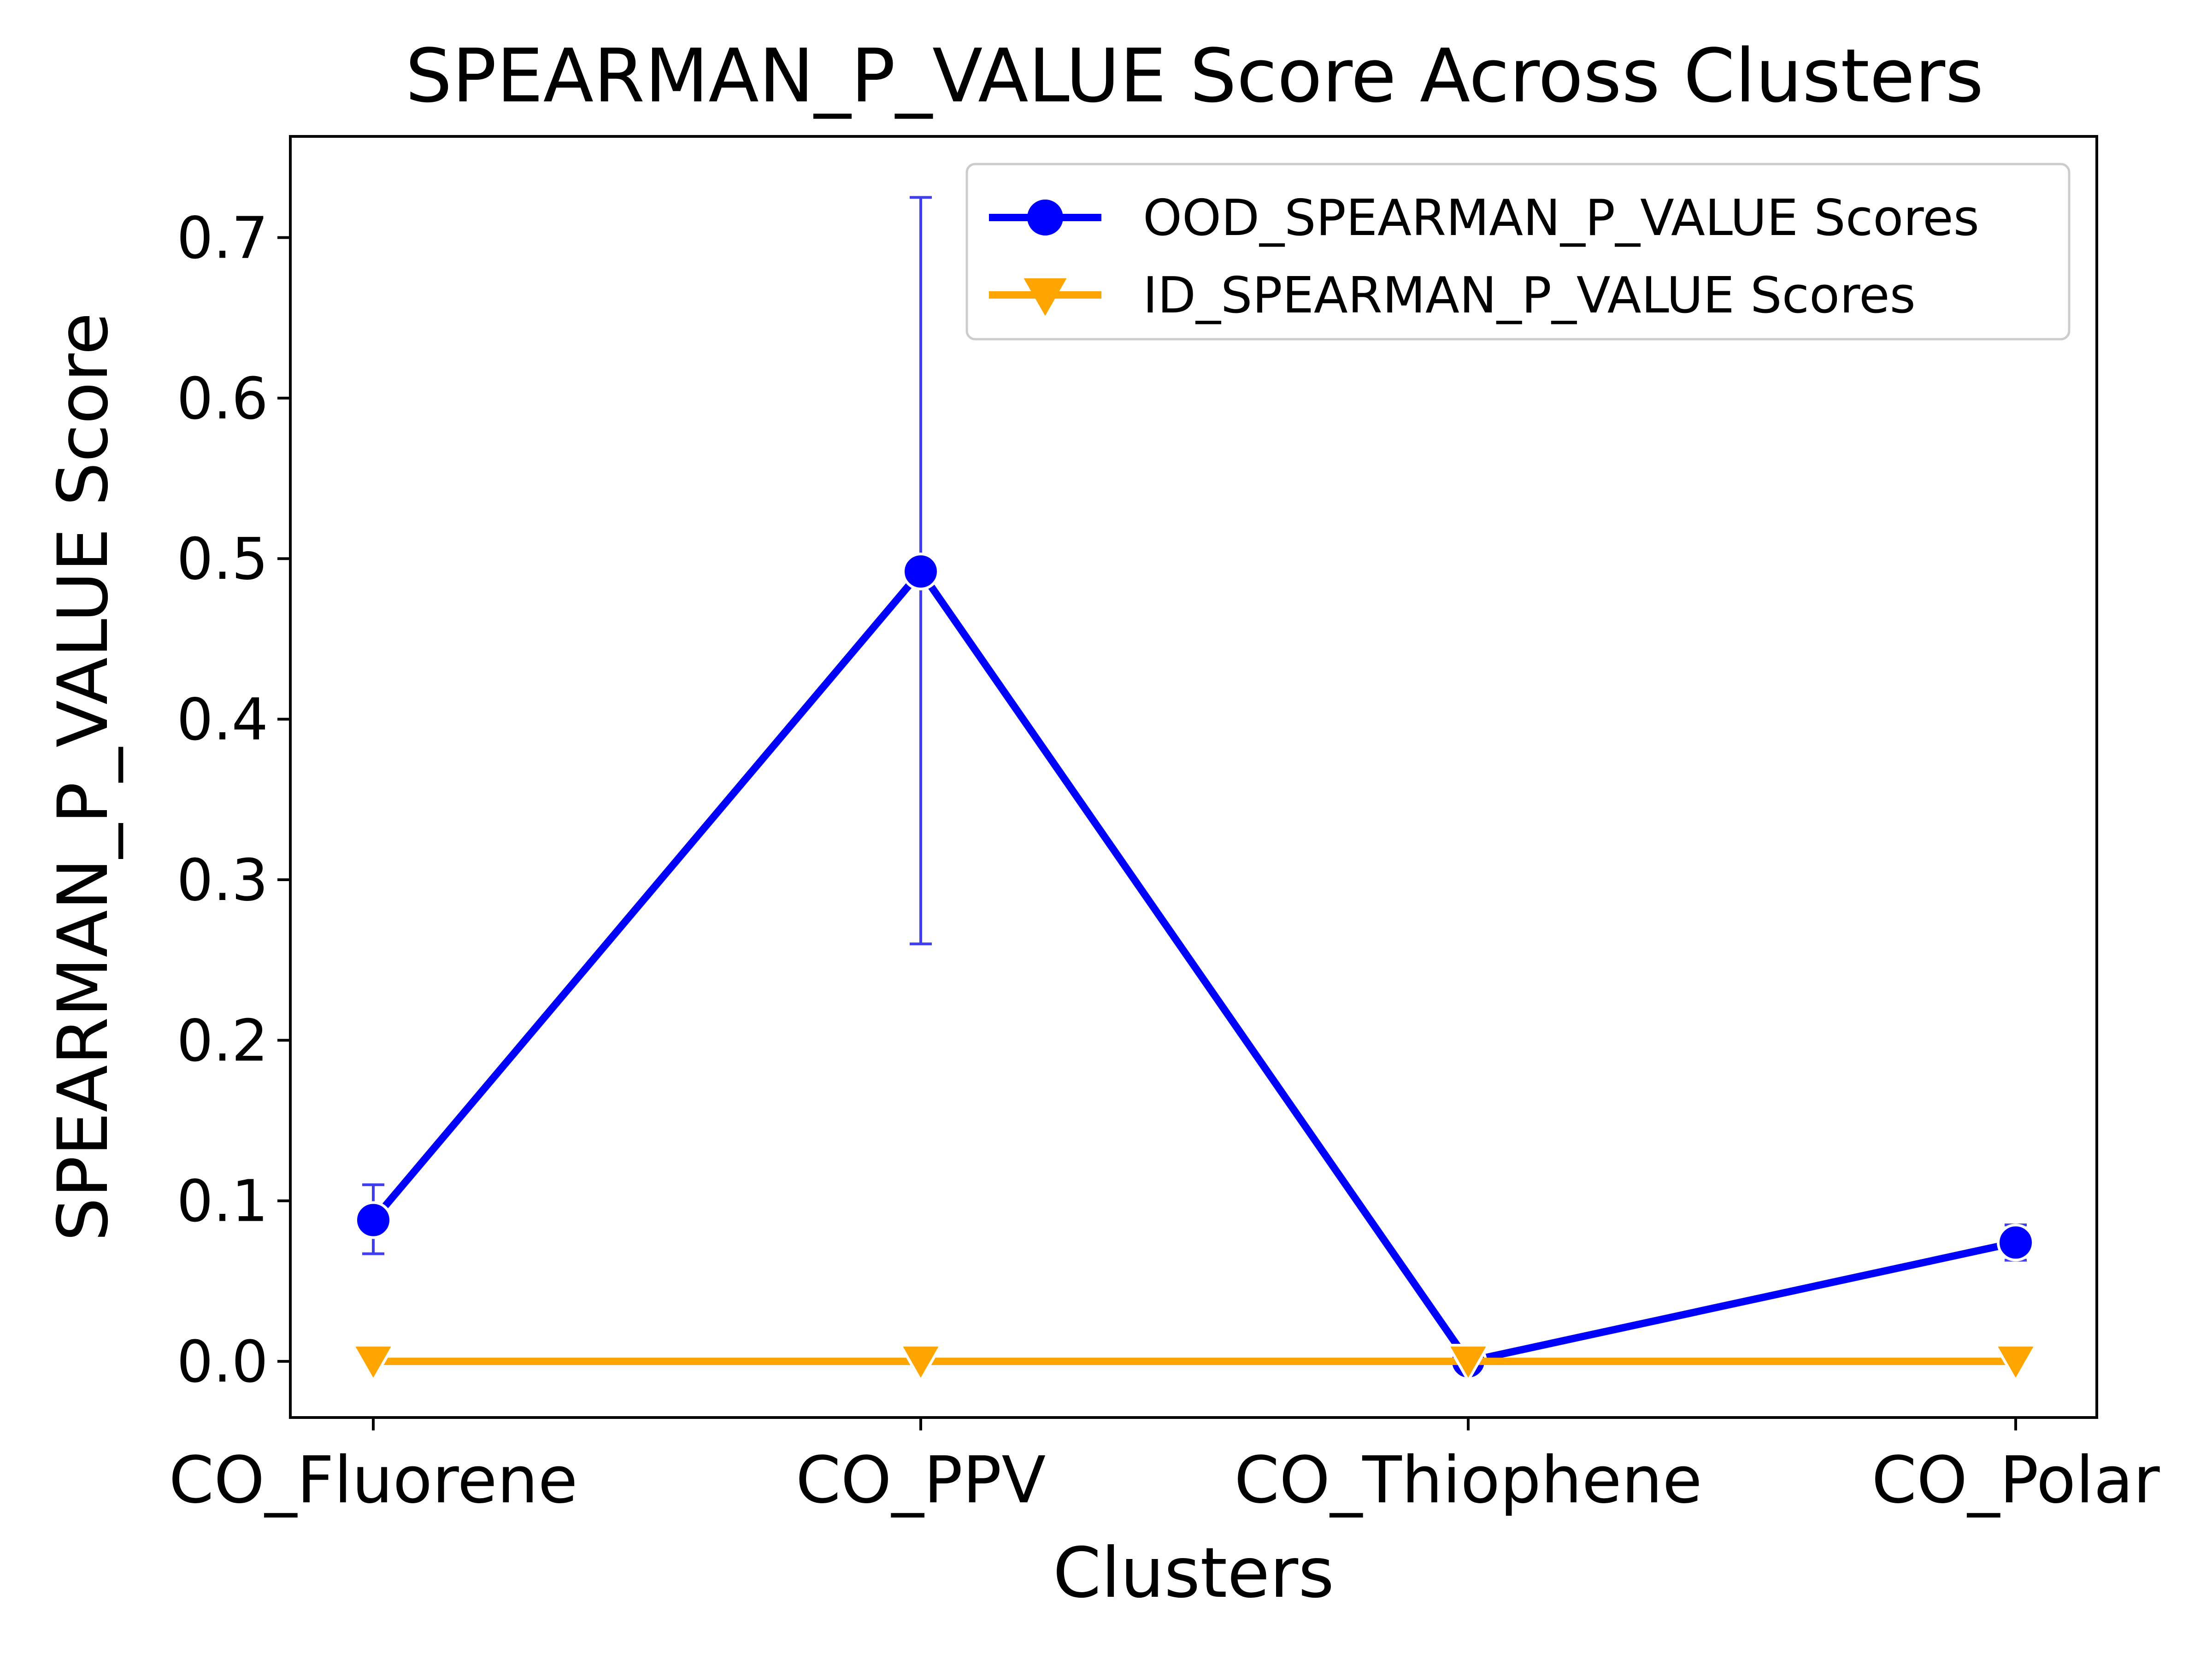 The image size is (2212, 1659). Describe the element at coordinates (1529, 295) in the screenshot. I see `legend-label: ID_SPEARMAN_P_VALUE Scores` at that location.